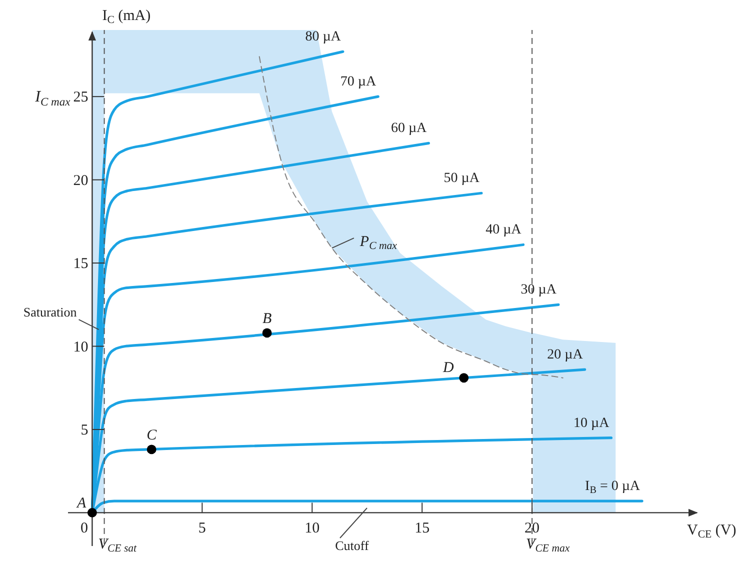 Image resolution: width=738 pixels, height=574 pixels. What do you see at coordinates (50, 312) in the screenshot?
I see `annotation: Saturation` at bounding box center [50, 312].